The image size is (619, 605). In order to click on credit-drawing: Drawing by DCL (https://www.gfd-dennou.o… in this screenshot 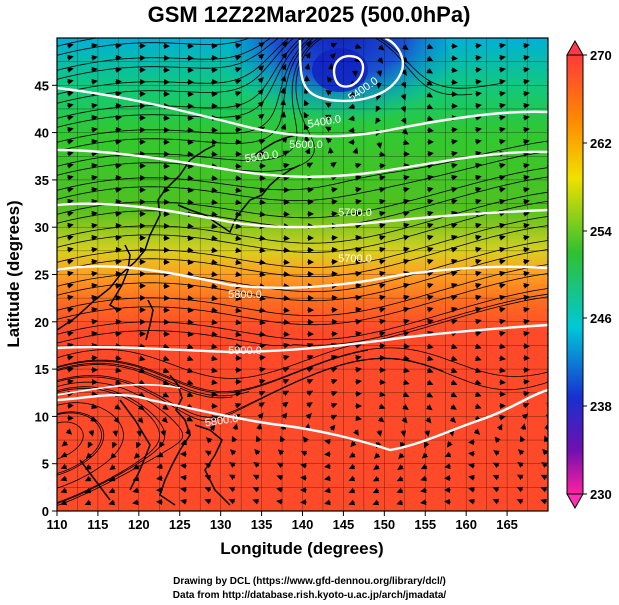, I will do `click(309, 581)`.